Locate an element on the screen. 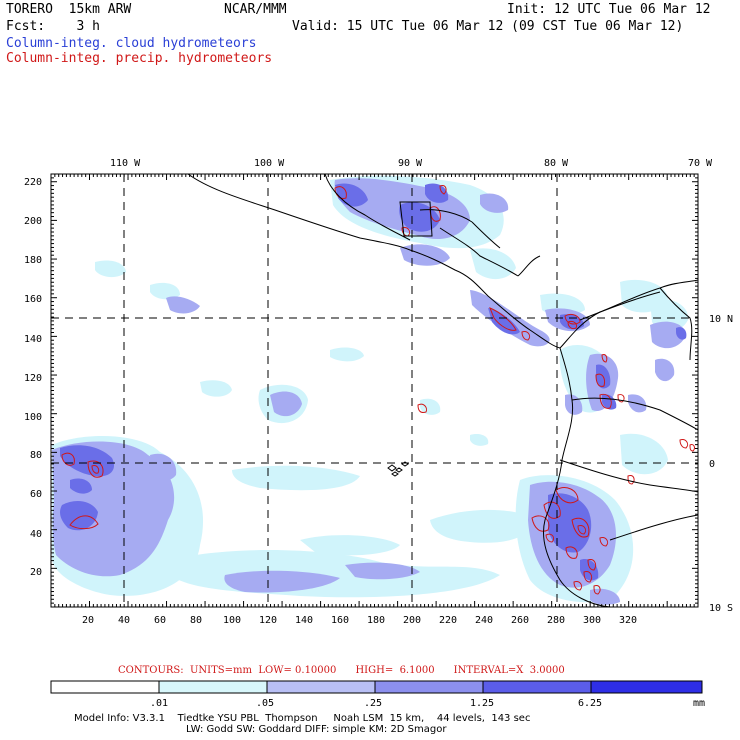 Image resolution: width=740 pixels, height=740 pixels. y-tick-label: 20 is located at coordinates (36, 572).